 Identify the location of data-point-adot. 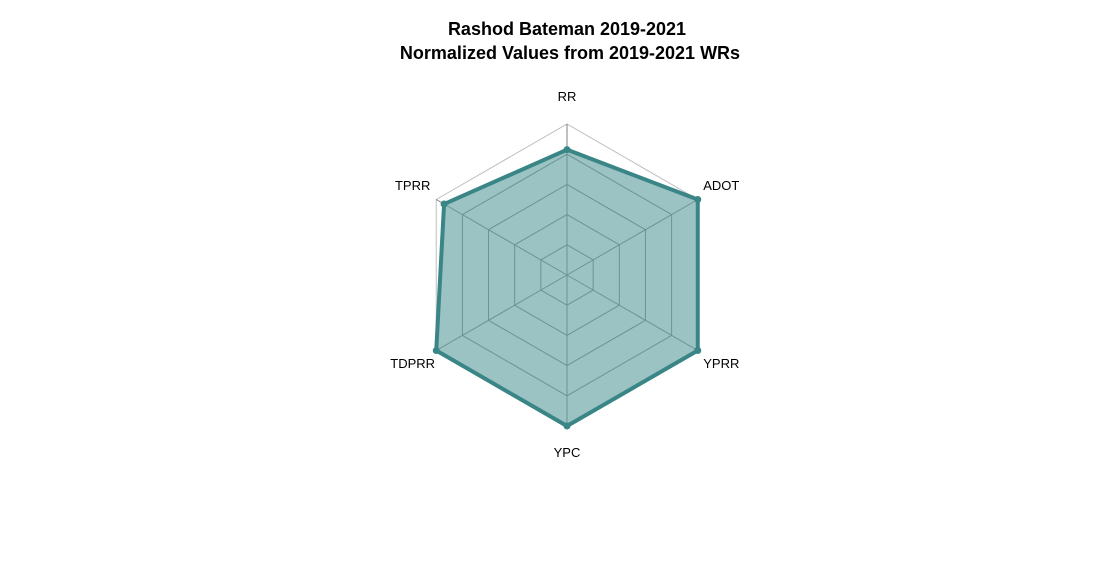
(698, 199).